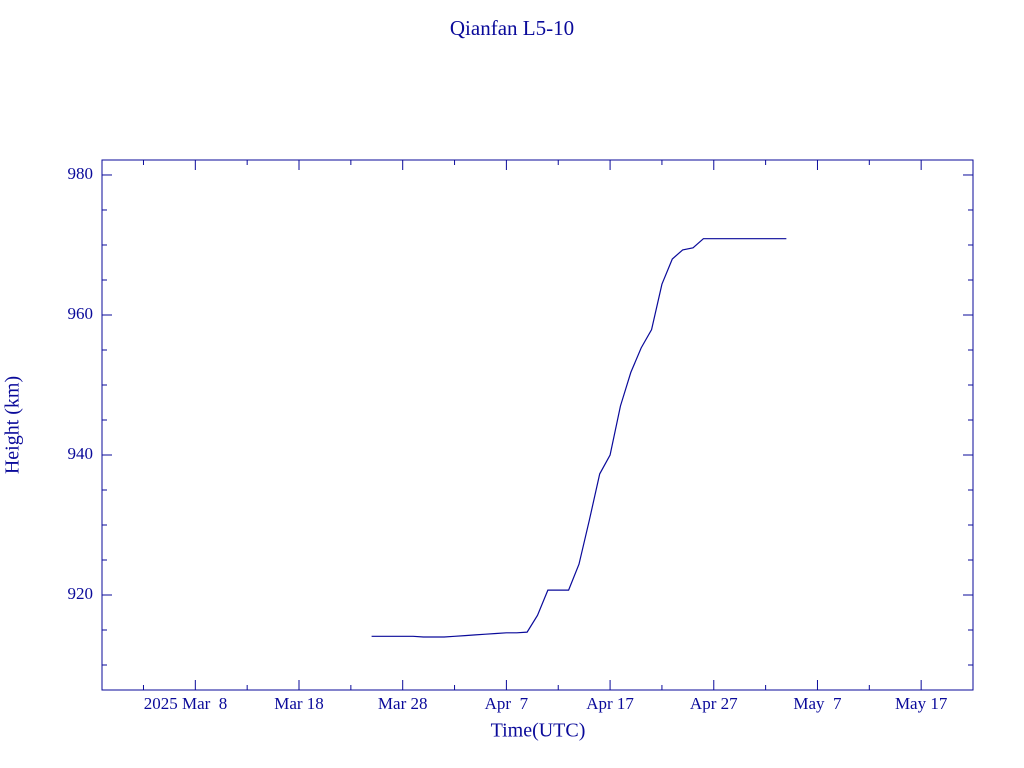 This screenshot has height=768, width=1024. I want to click on x-axis-label: Time(UTC), so click(538, 731).